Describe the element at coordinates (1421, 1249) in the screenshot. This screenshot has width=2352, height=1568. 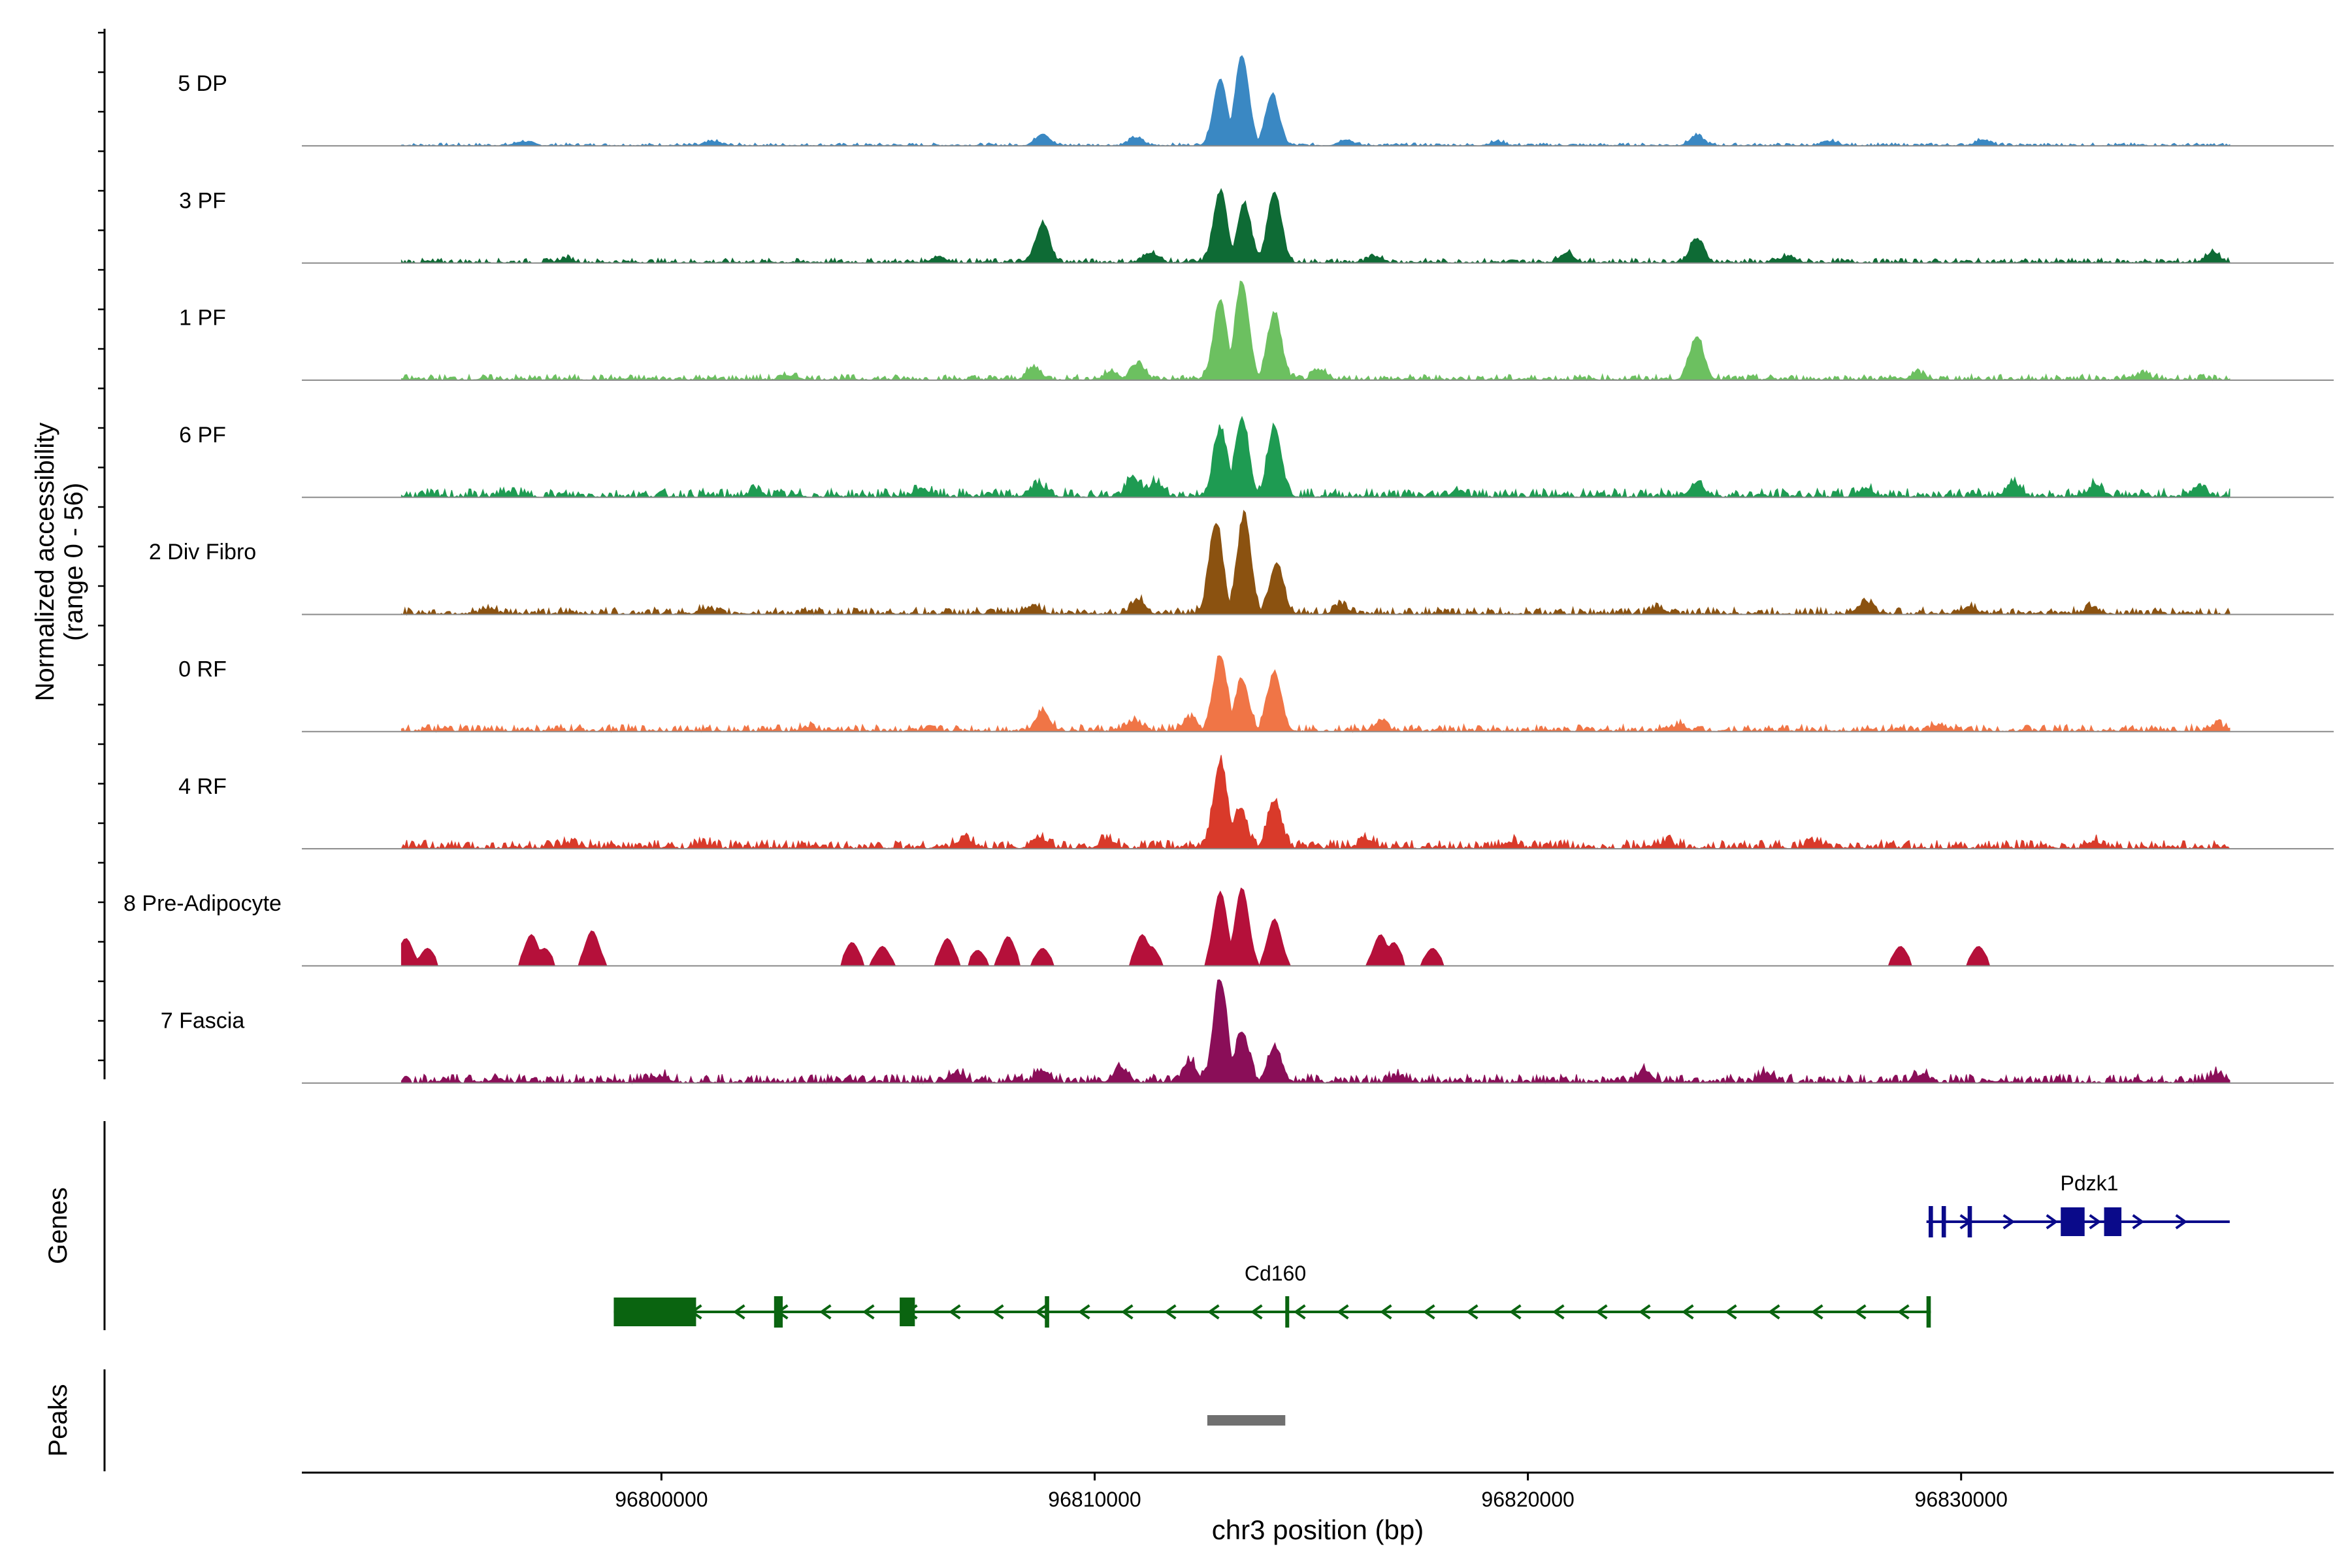
I see `genes-track: Pdzk1 Cd160` at that location.